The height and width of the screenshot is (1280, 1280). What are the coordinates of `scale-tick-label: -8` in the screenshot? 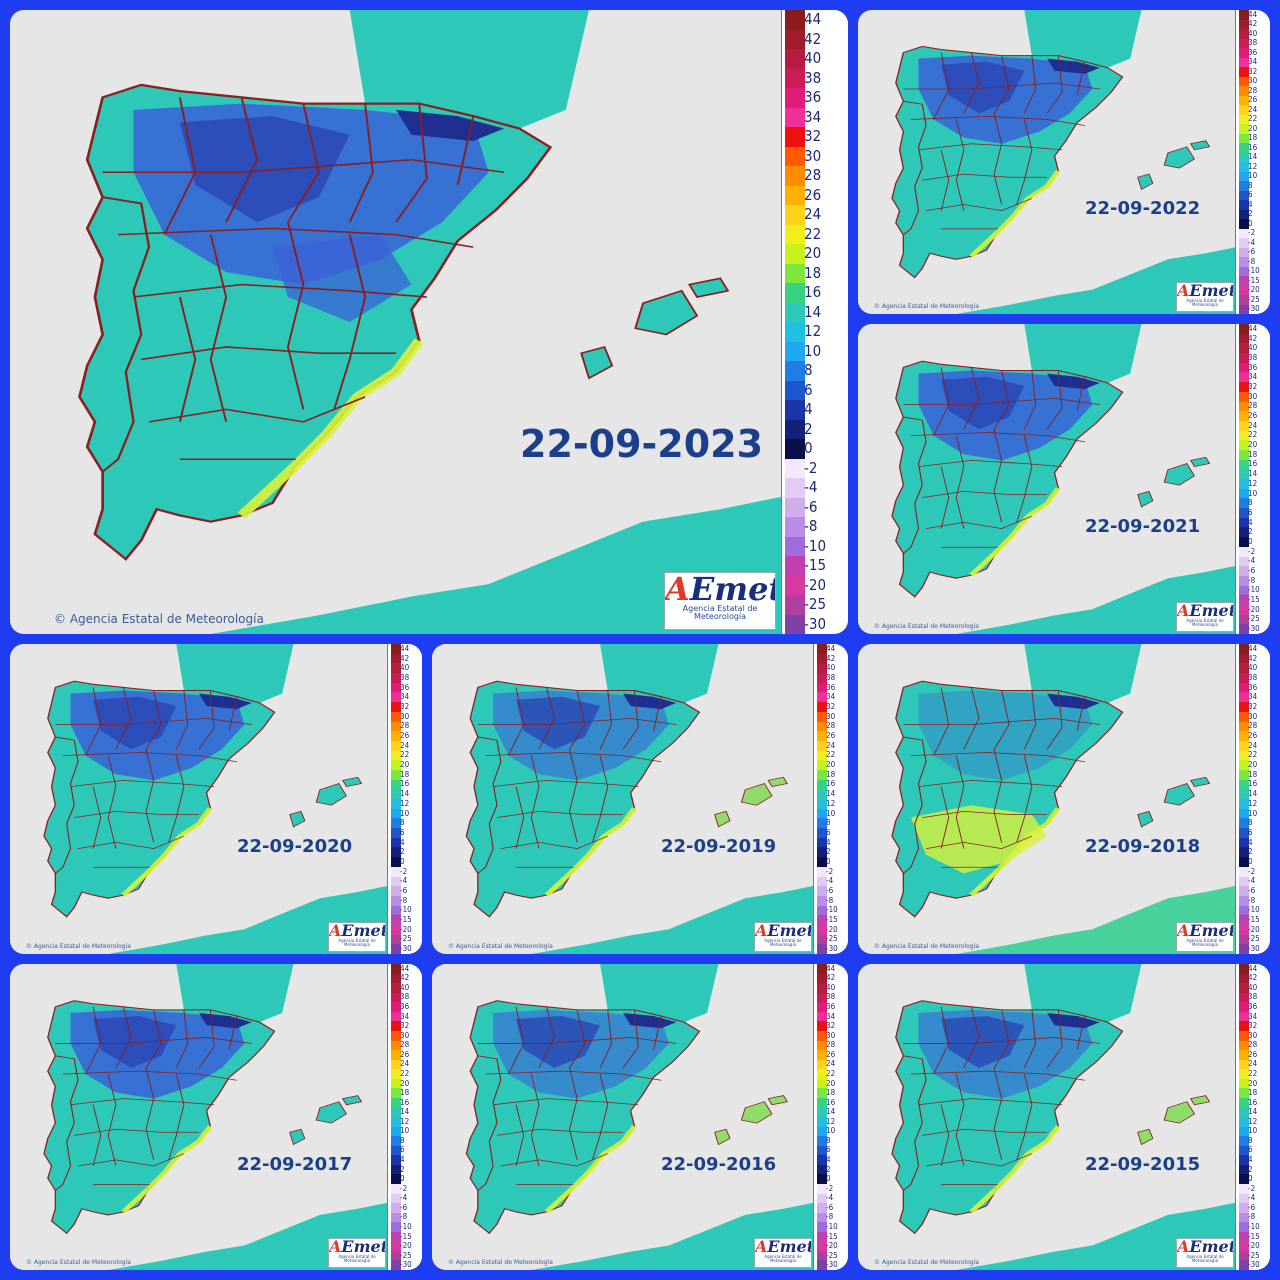 It's located at (1252, 900).